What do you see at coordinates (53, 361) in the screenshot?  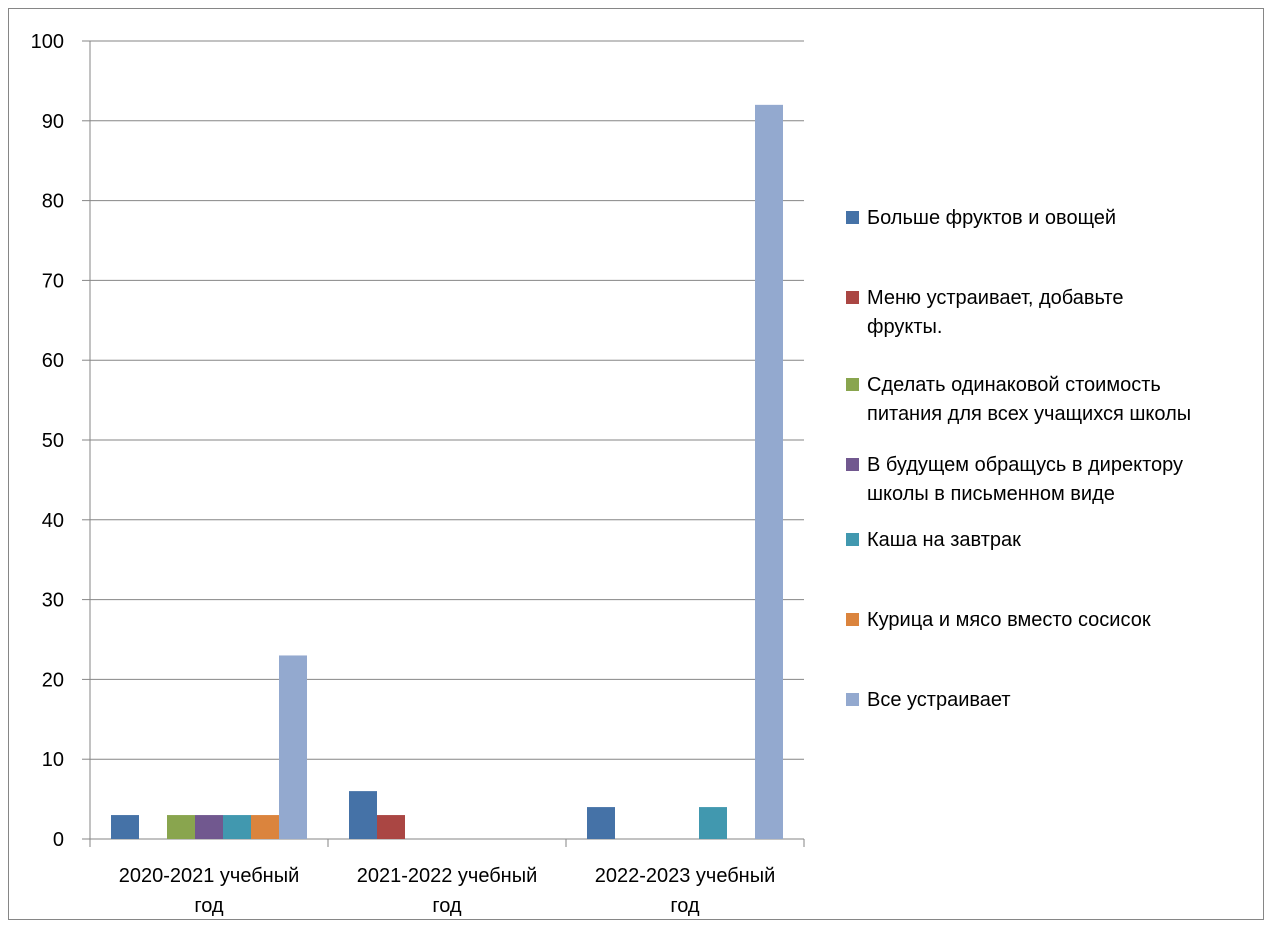 I see `y-tick-label: 60` at bounding box center [53, 361].